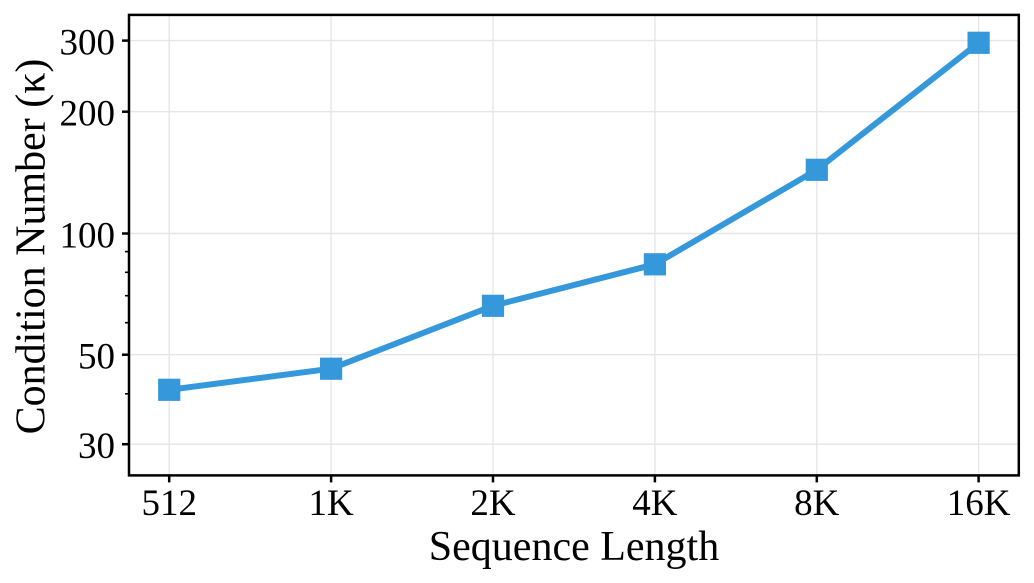 This screenshot has height=583, width=1034. Describe the element at coordinates (88, 235) in the screenshot. I see `svg-text: 100` at that location.